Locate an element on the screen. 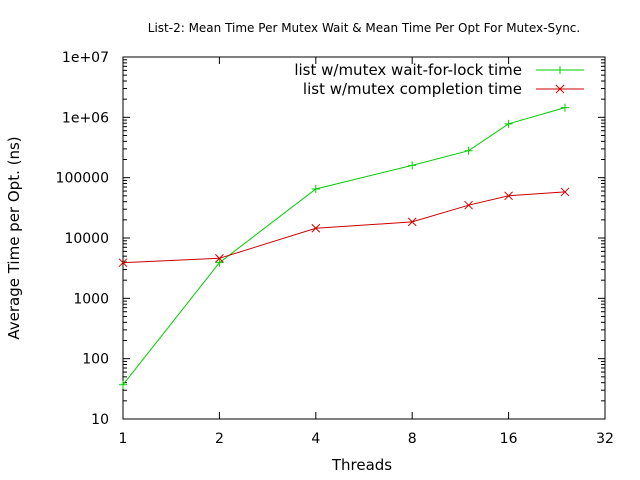 This screenshot has width=640, height=480. x-tick-label: 4 is located at coordinates (315, 439).